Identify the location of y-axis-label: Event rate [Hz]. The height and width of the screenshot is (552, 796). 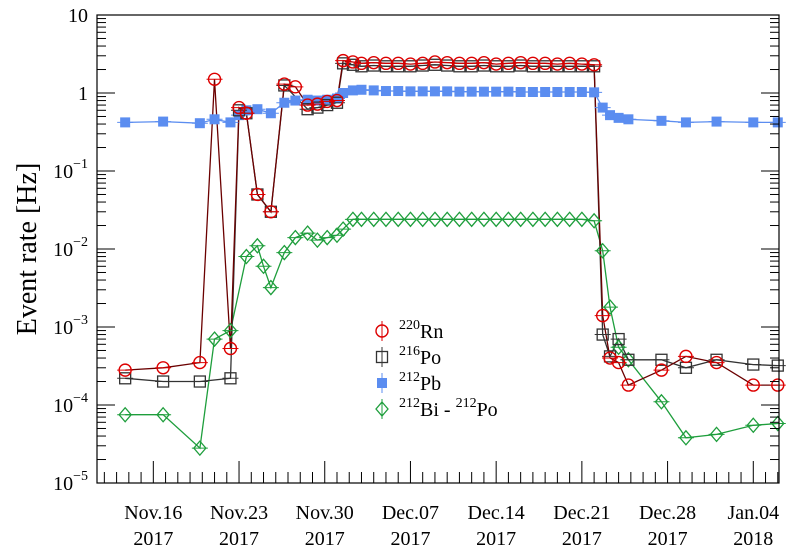
(27, 249).